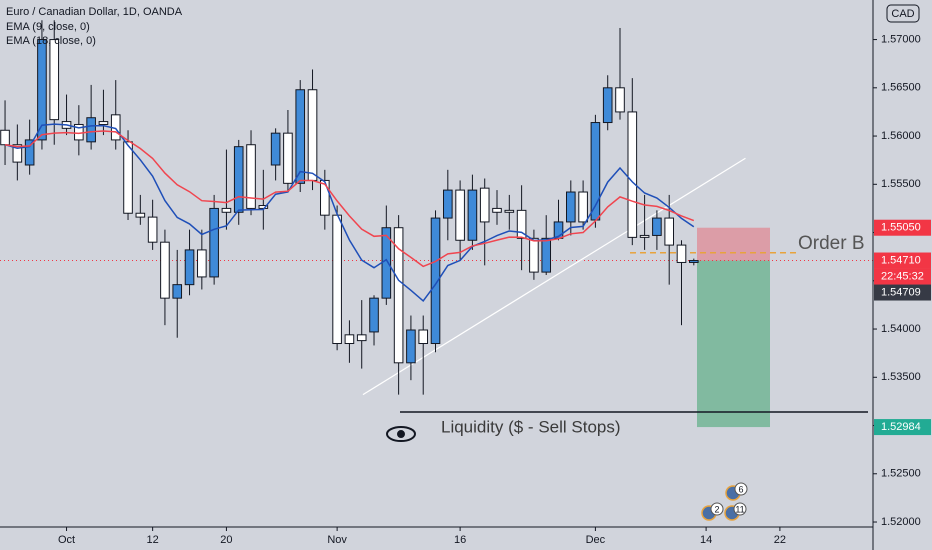 This screenshot has height=550, width=932. What do you see at coordinates (94, 12) in the screenshot?
I see `chart-title: Euro / Canadian Dollar, 1D, OANDA` at bounding box center [94, 12].